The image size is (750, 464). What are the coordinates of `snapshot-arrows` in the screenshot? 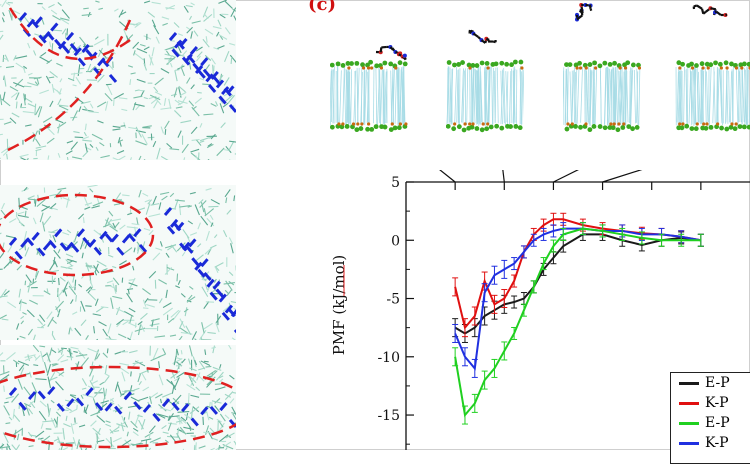 It's located at (563, 176).